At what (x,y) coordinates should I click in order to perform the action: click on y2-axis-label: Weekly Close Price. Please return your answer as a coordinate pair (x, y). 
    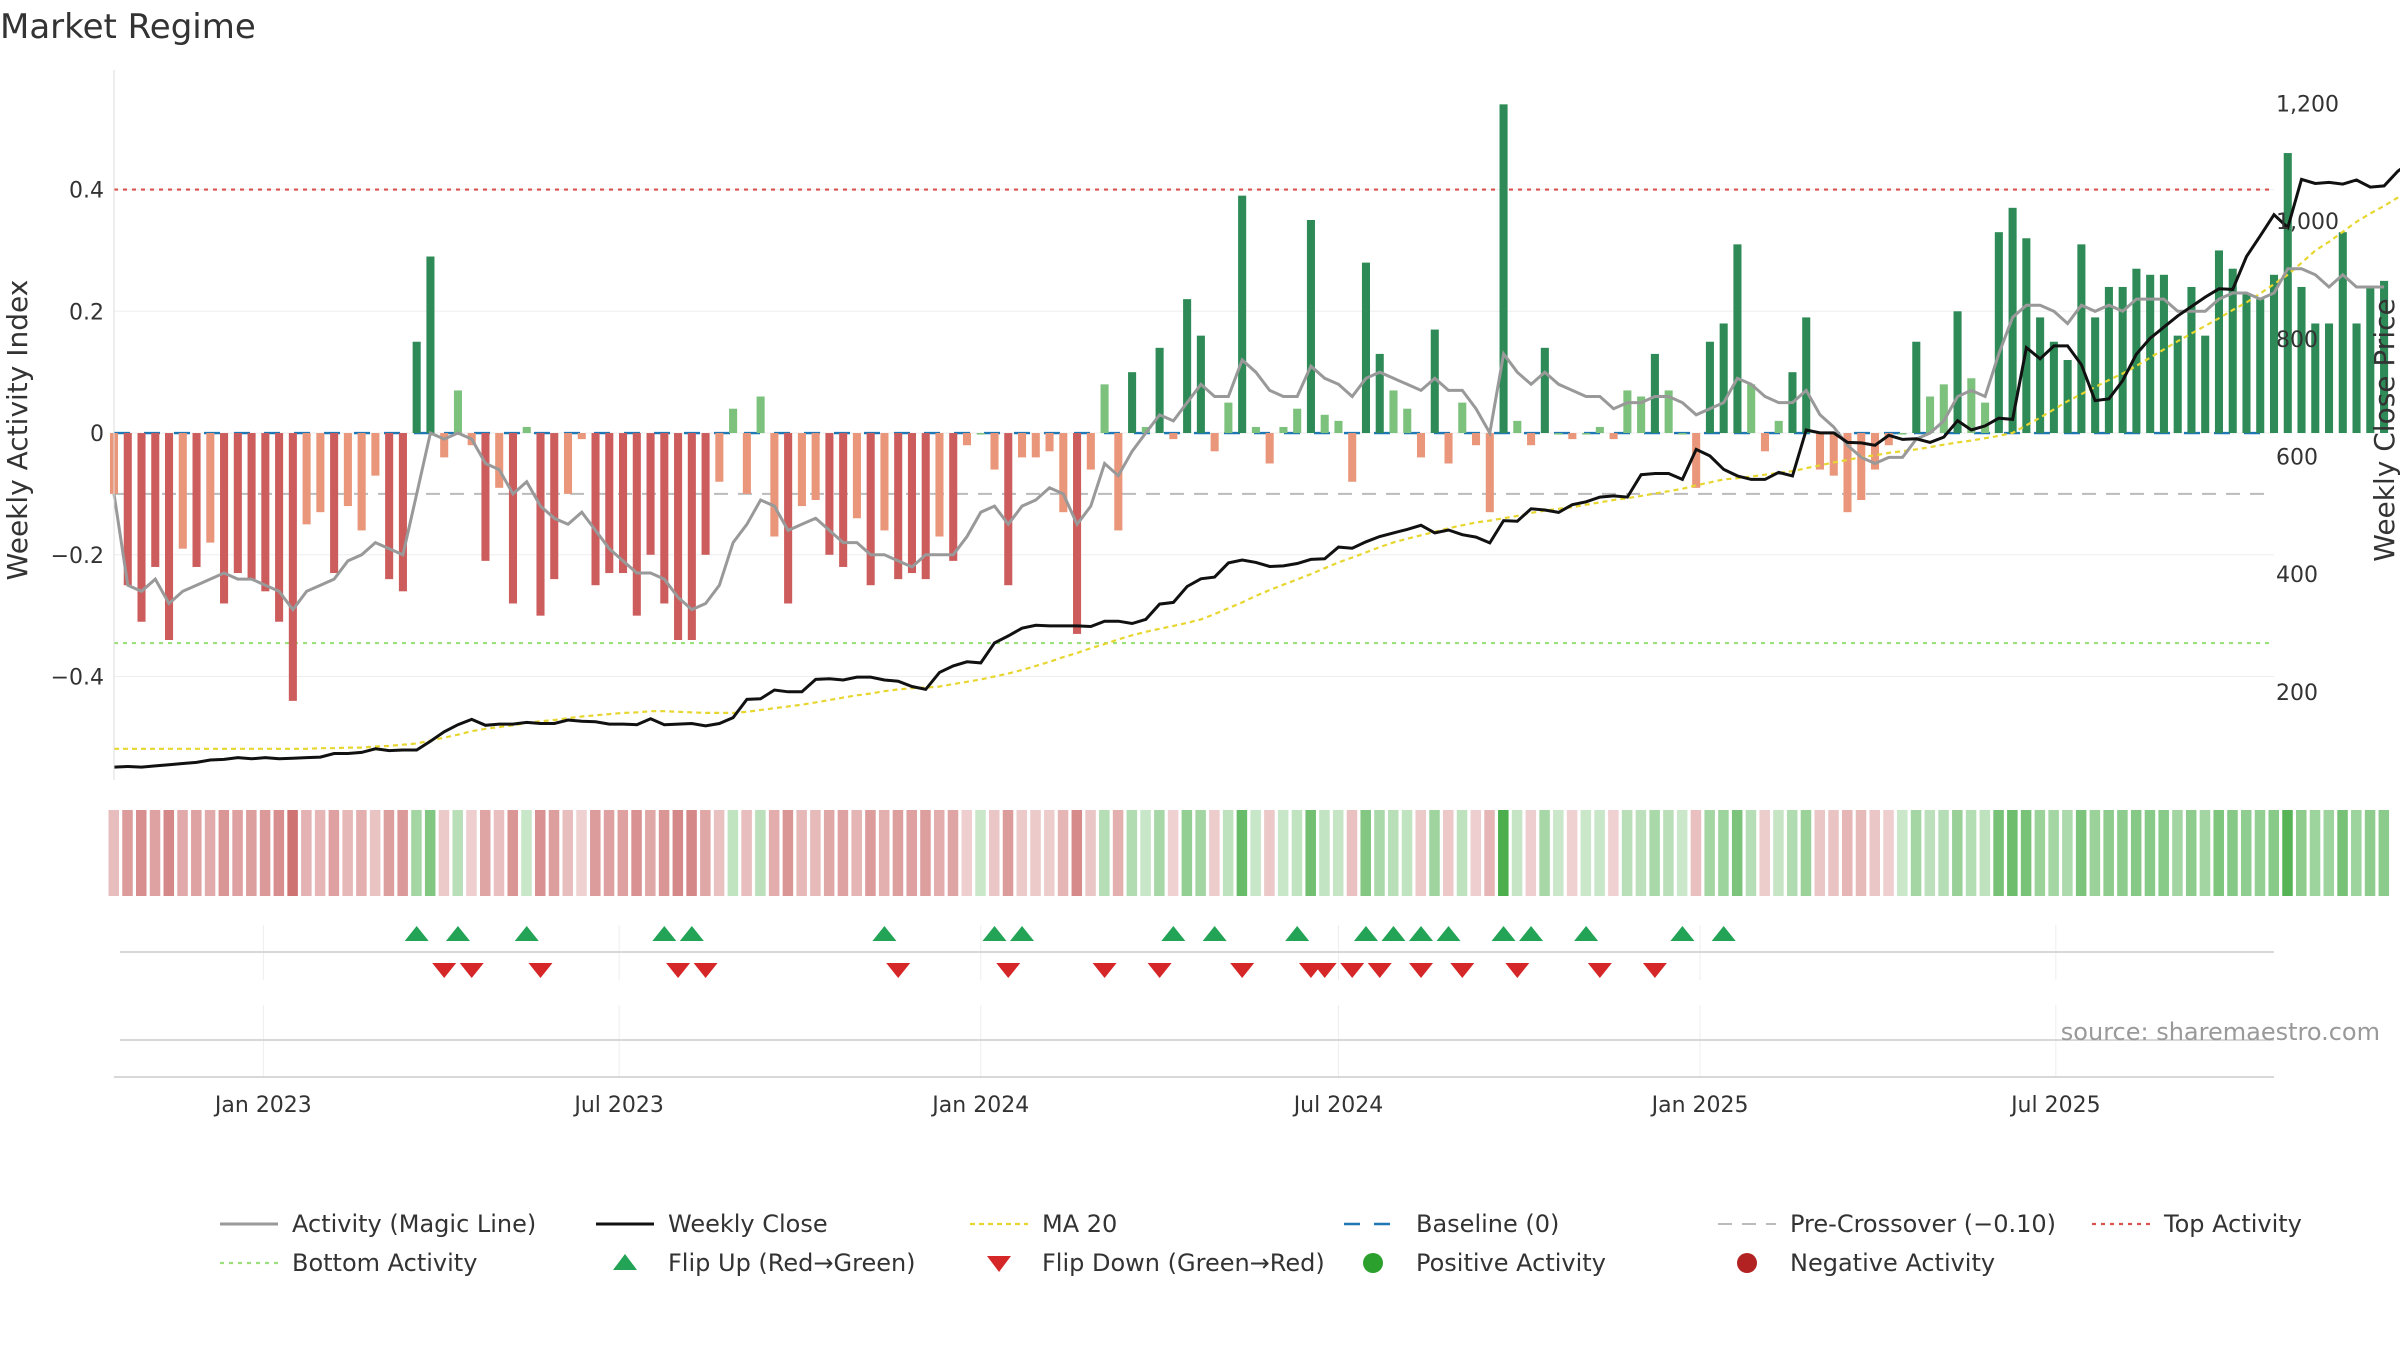
    Looking at the image, I should click on (2384, 429).